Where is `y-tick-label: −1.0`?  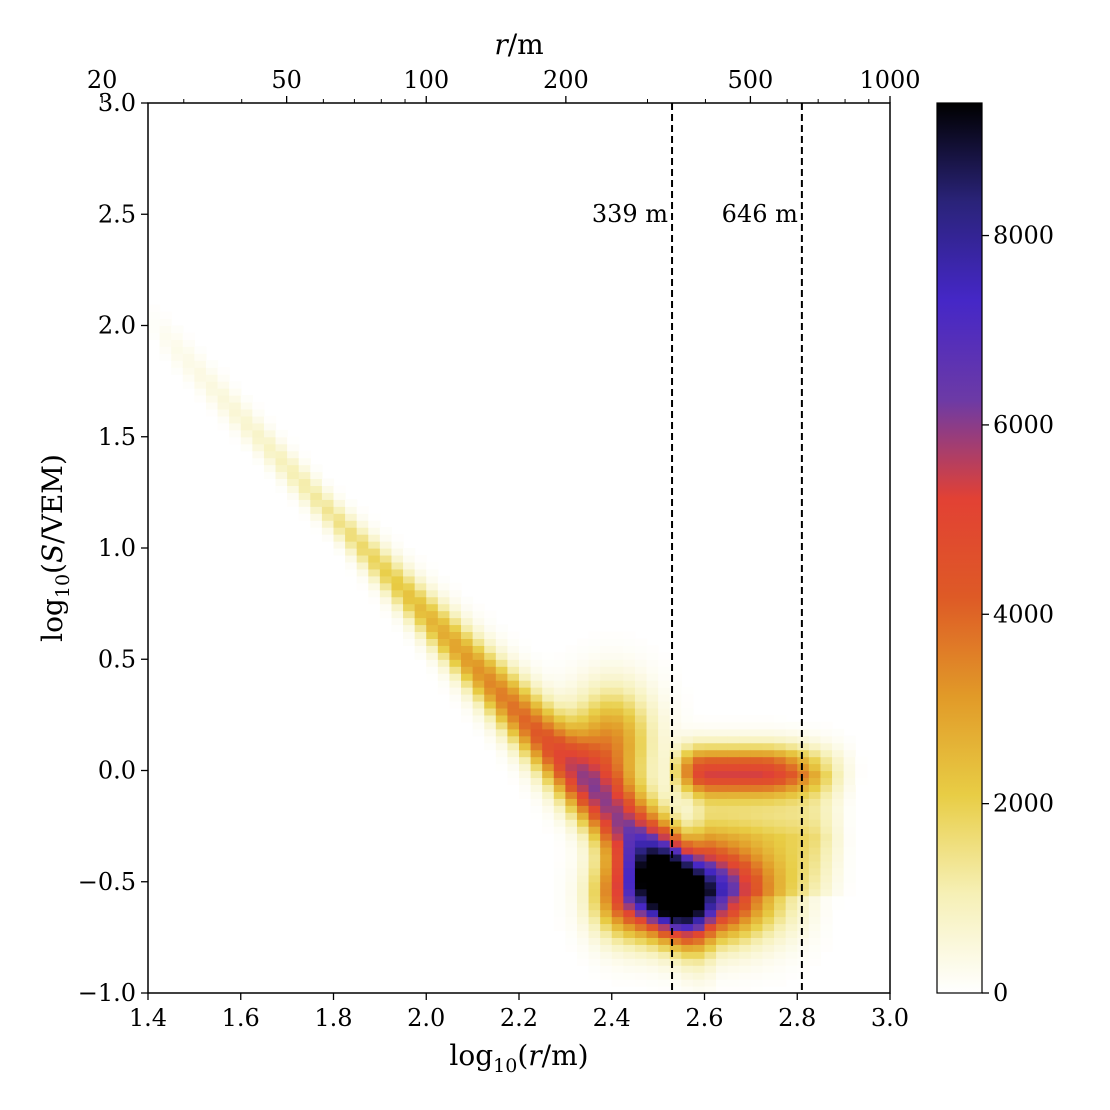
y-tick-label: −1.0 is located at coordinates (107, 993).